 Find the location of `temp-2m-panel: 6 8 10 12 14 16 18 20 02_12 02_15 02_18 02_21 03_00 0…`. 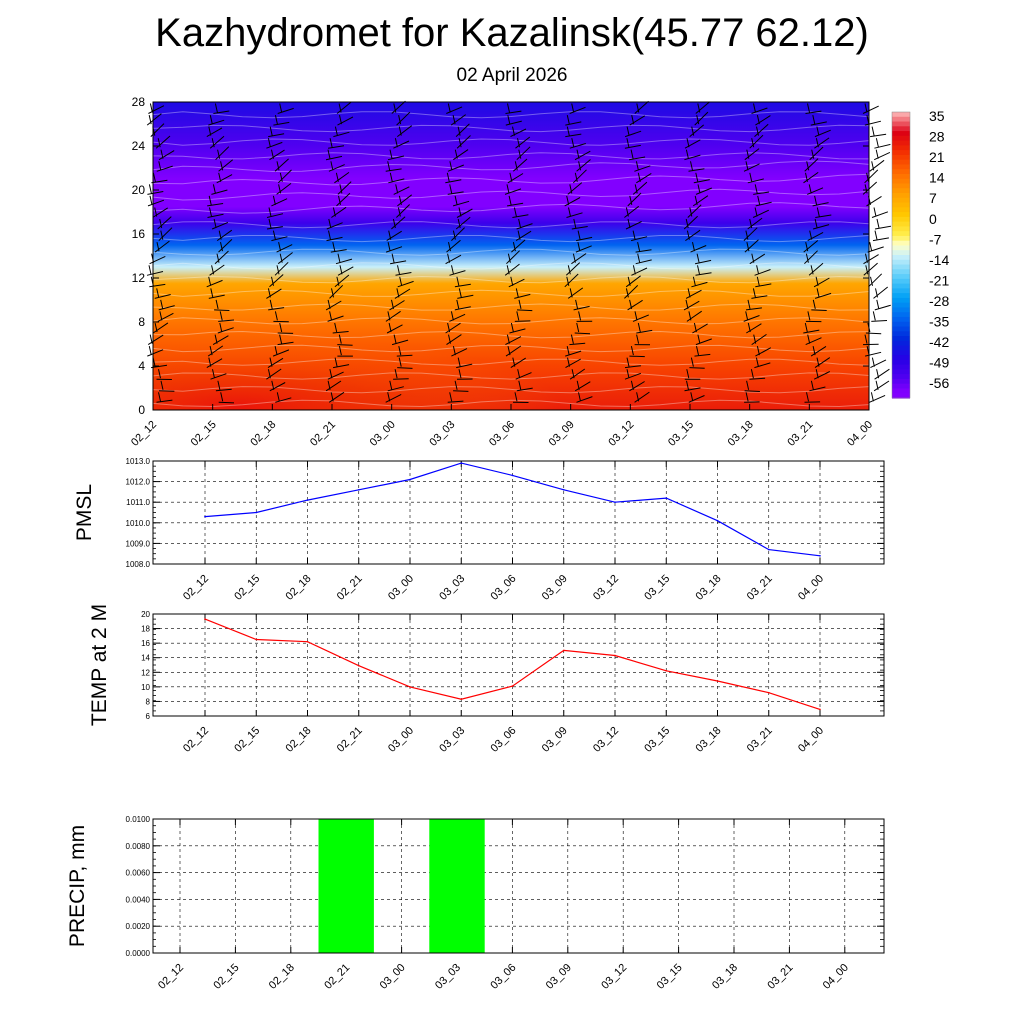

temp-2m-panel: 6 8 10 12 14 16 18 20 02_12 02_15 02_18 02_21 03_00 0… is located at coordinates (486, 679).